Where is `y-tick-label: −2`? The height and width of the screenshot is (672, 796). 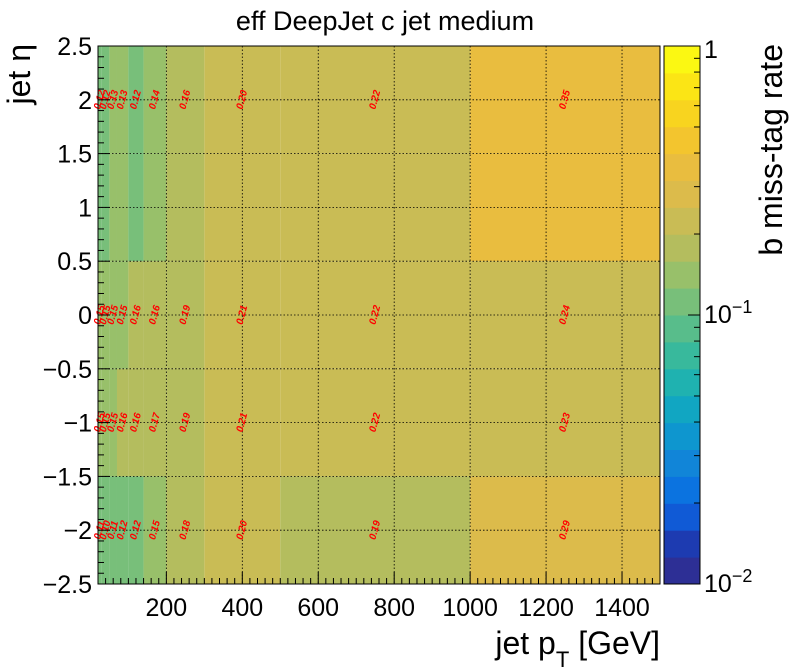 y-tick-label: −2 is located at coordinates (77, 531).